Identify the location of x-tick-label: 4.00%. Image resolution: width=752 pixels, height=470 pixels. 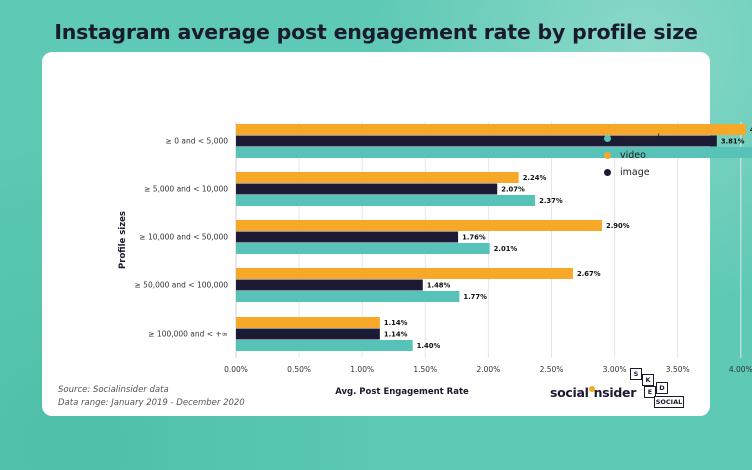
(740, 369).